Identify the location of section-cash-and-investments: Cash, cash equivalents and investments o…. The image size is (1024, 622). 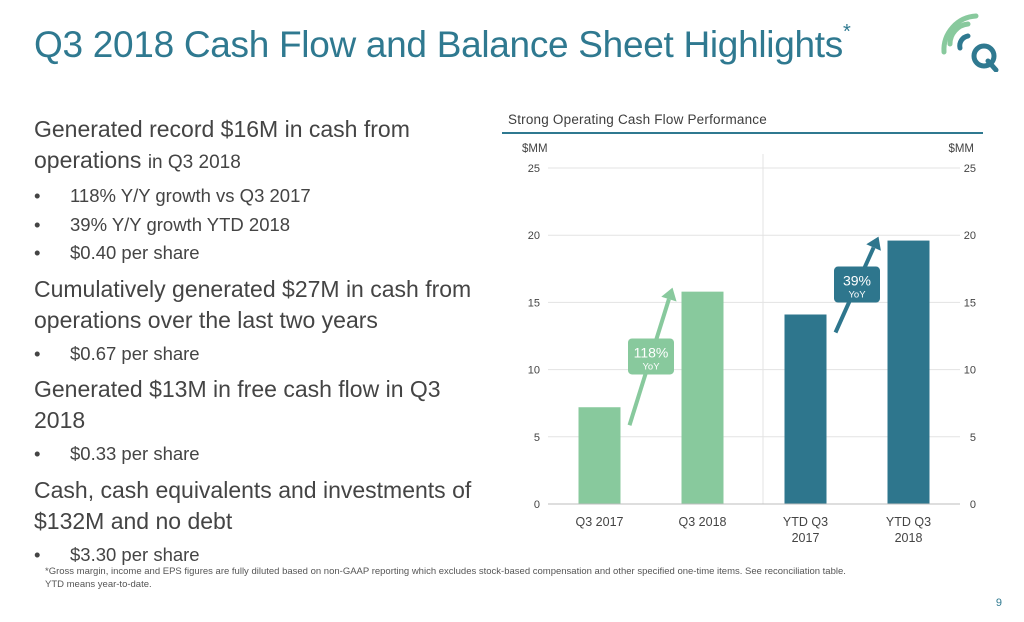
(259, 522).